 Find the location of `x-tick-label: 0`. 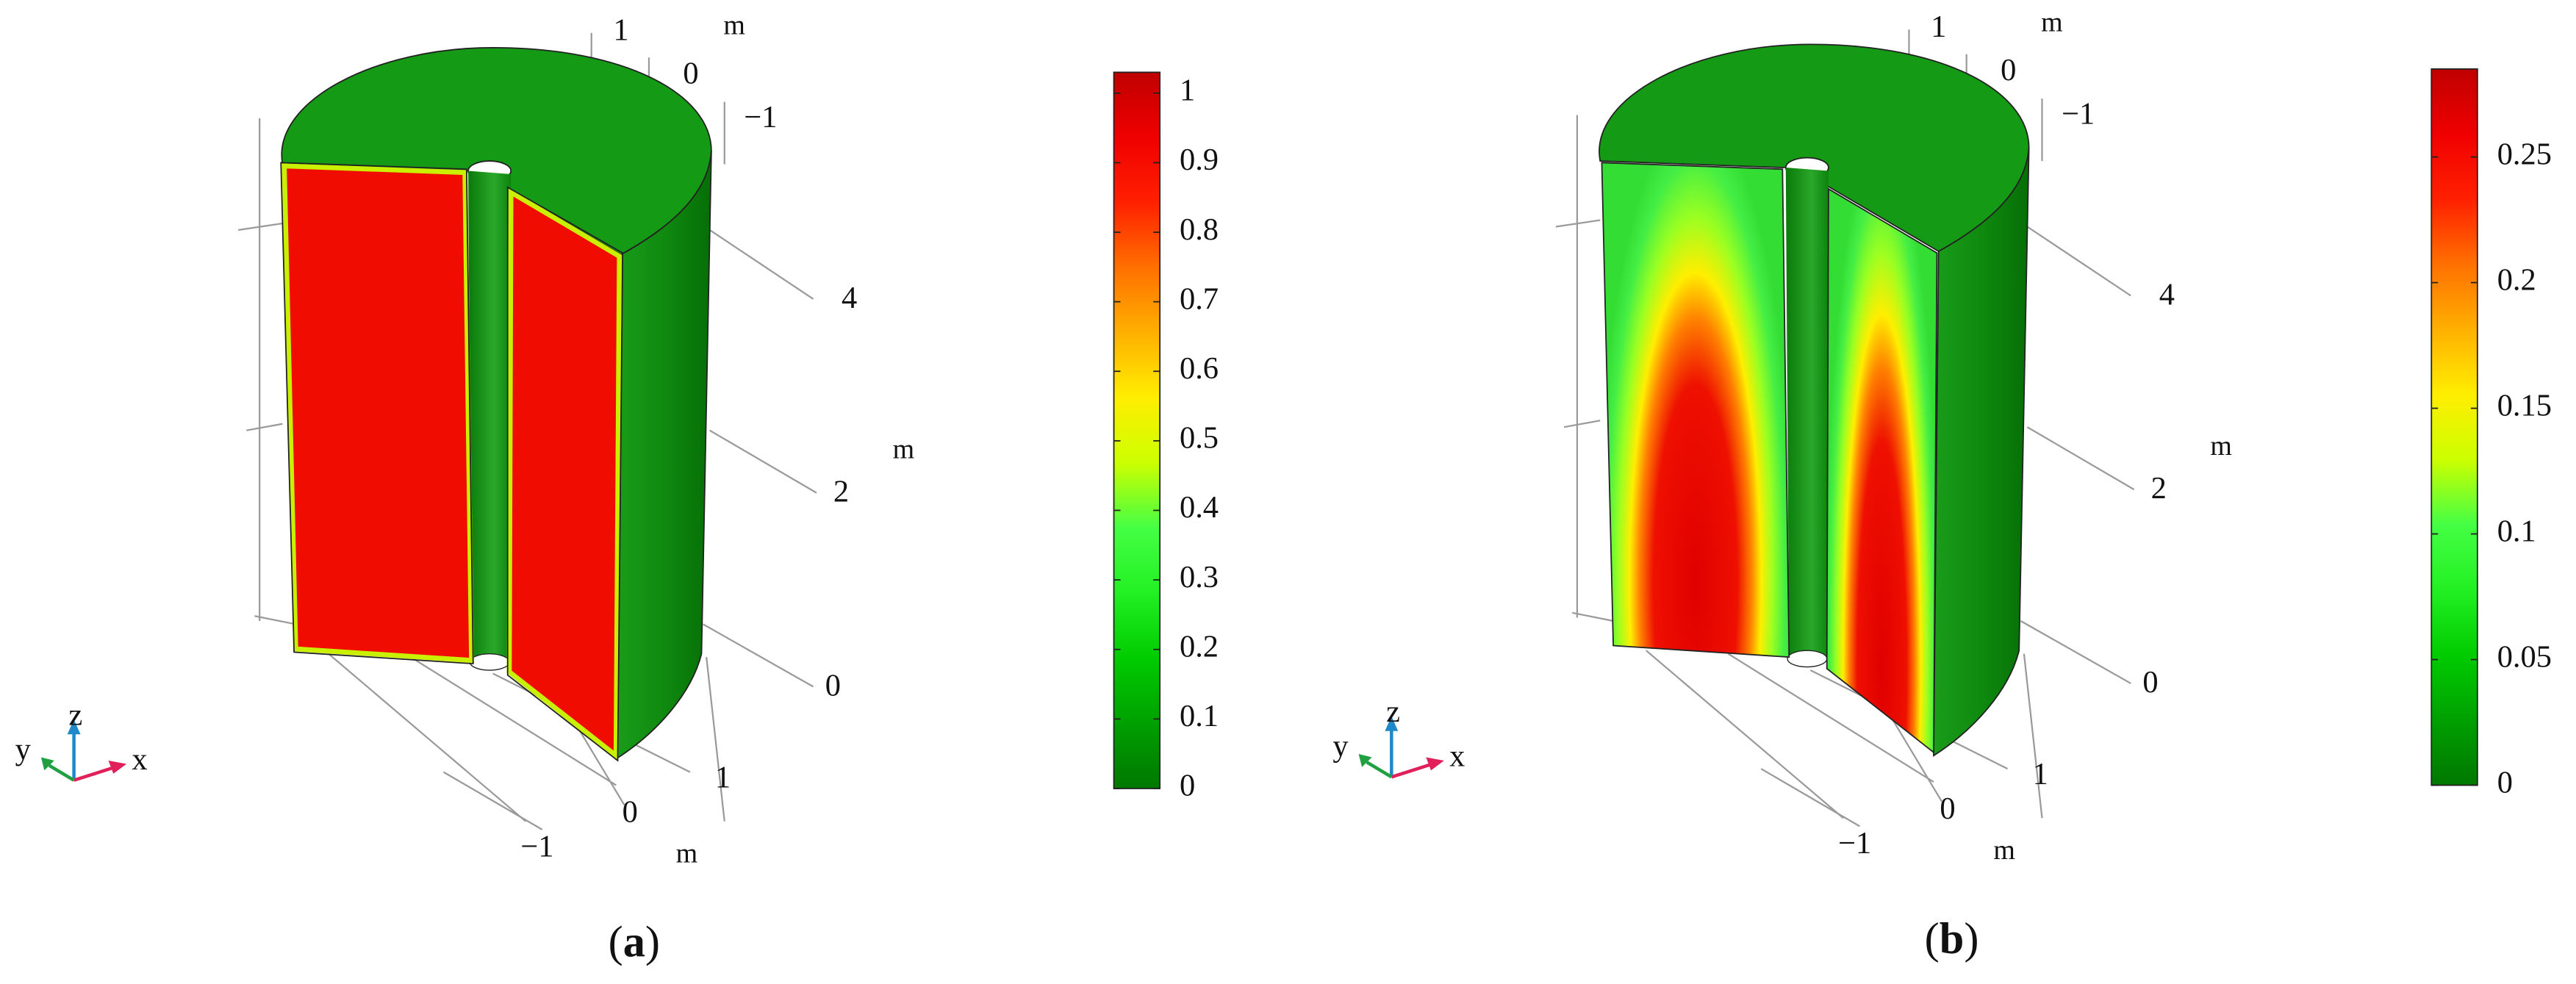

x-tick-label: 0 is located at coordinates (630, 812).